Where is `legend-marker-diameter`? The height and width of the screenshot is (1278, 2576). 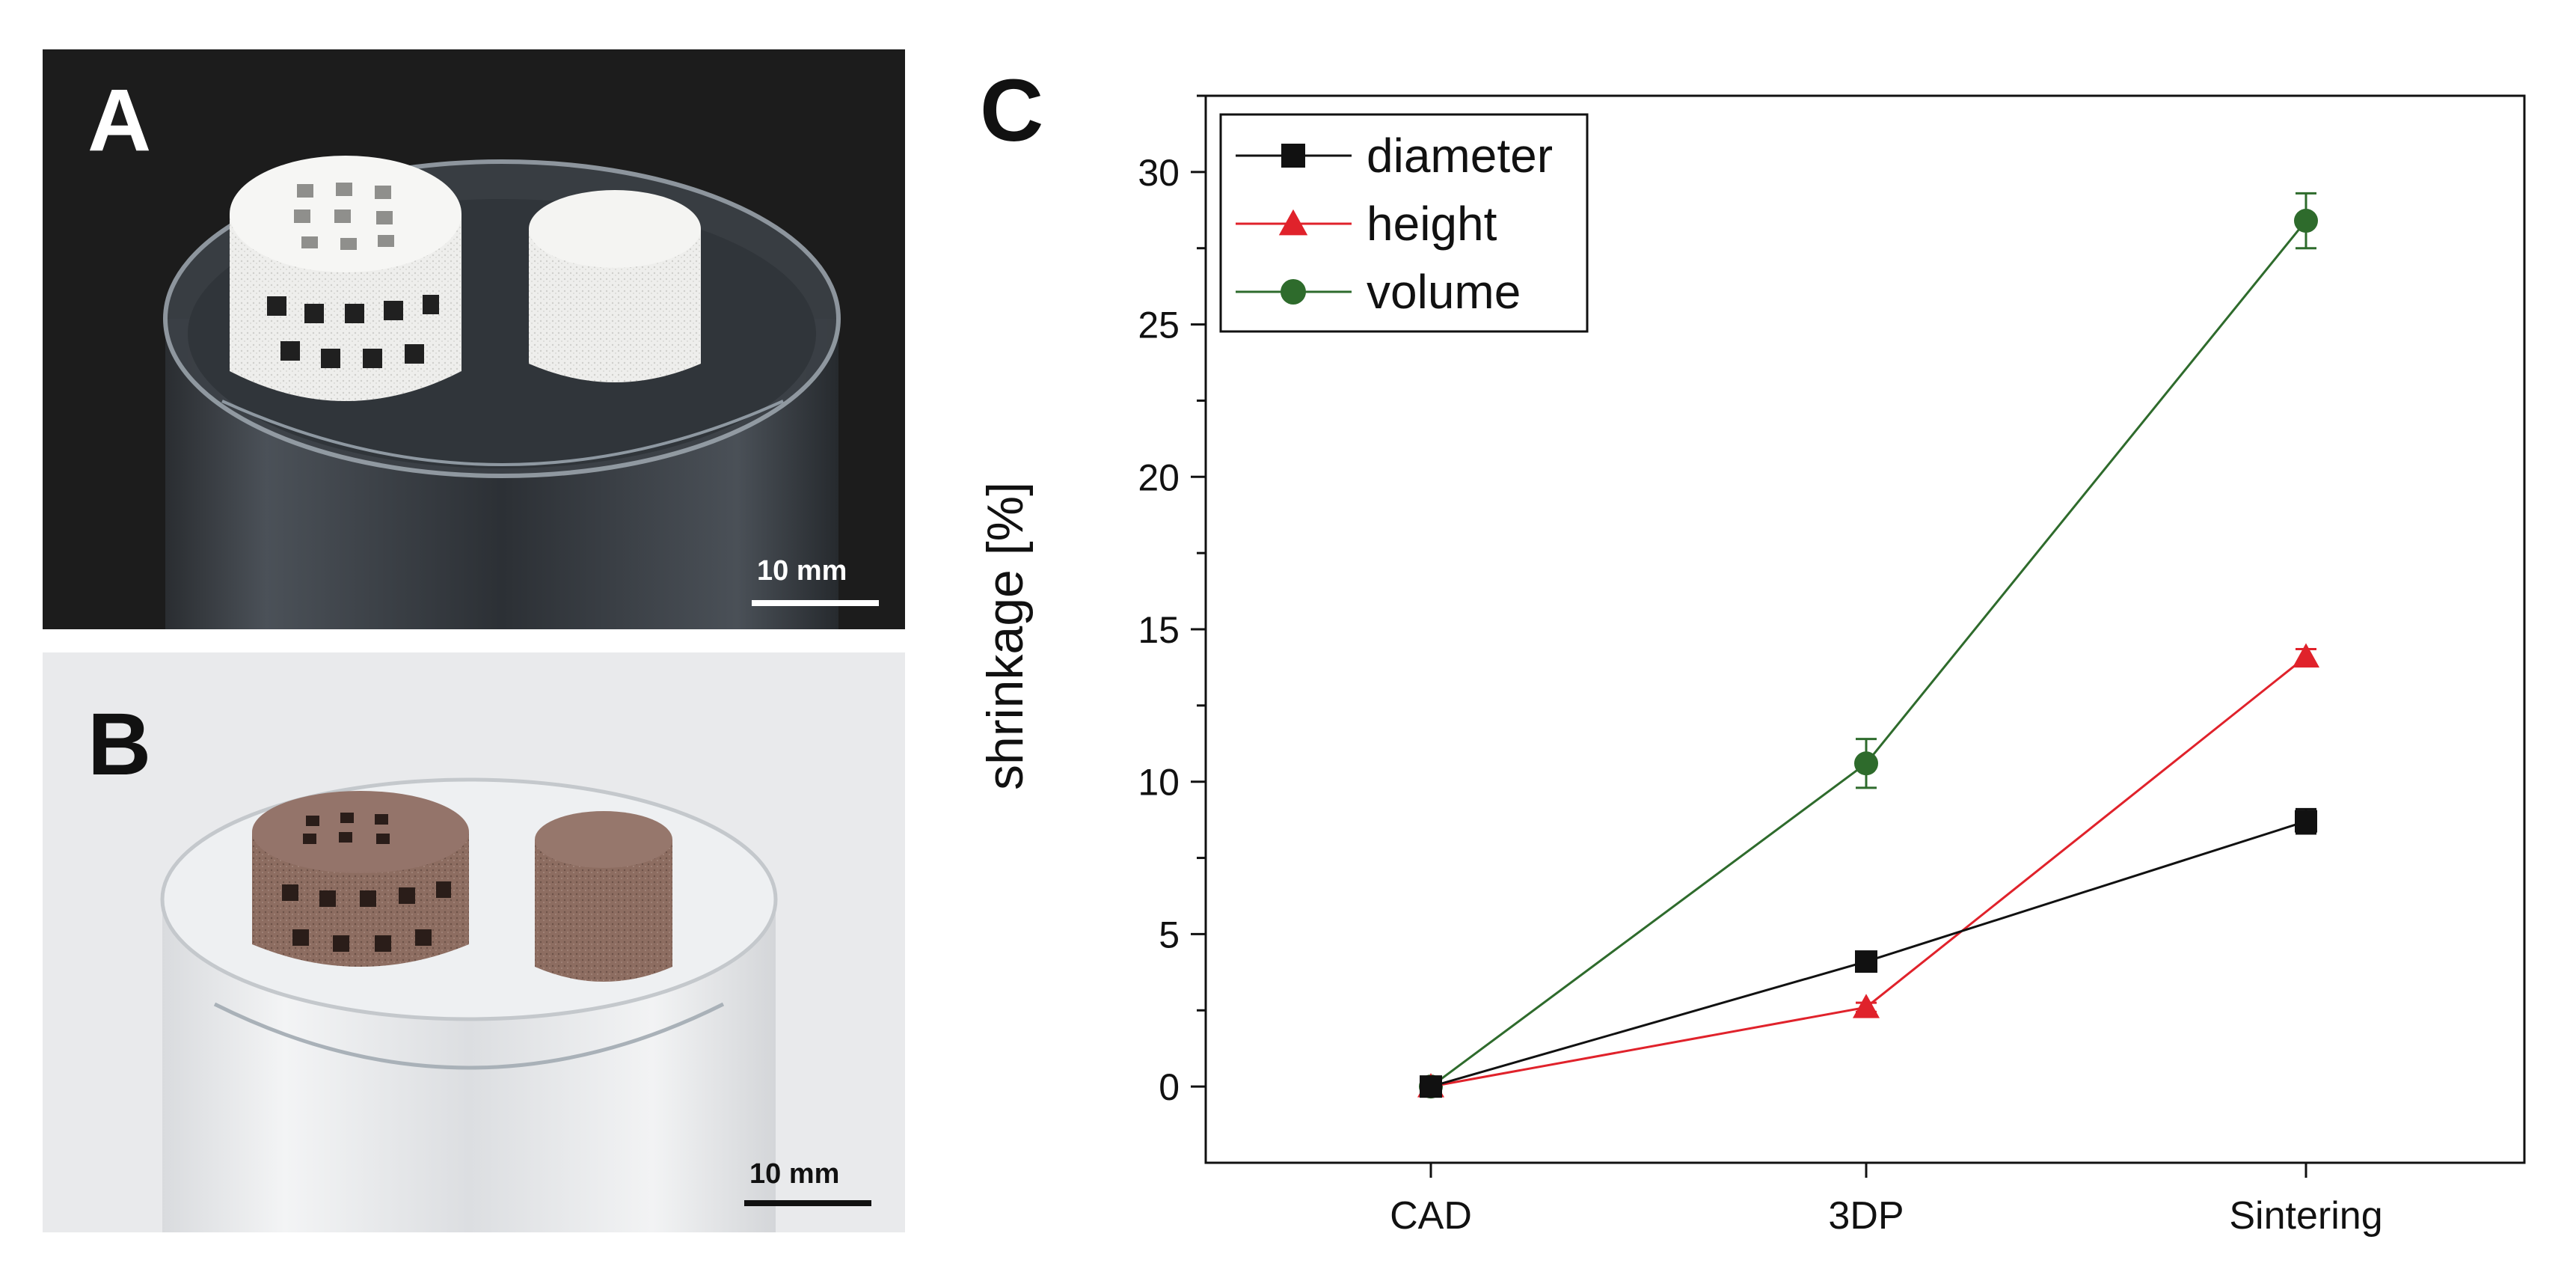 legend-marker-diameter is located at coordinates (1293, 156).